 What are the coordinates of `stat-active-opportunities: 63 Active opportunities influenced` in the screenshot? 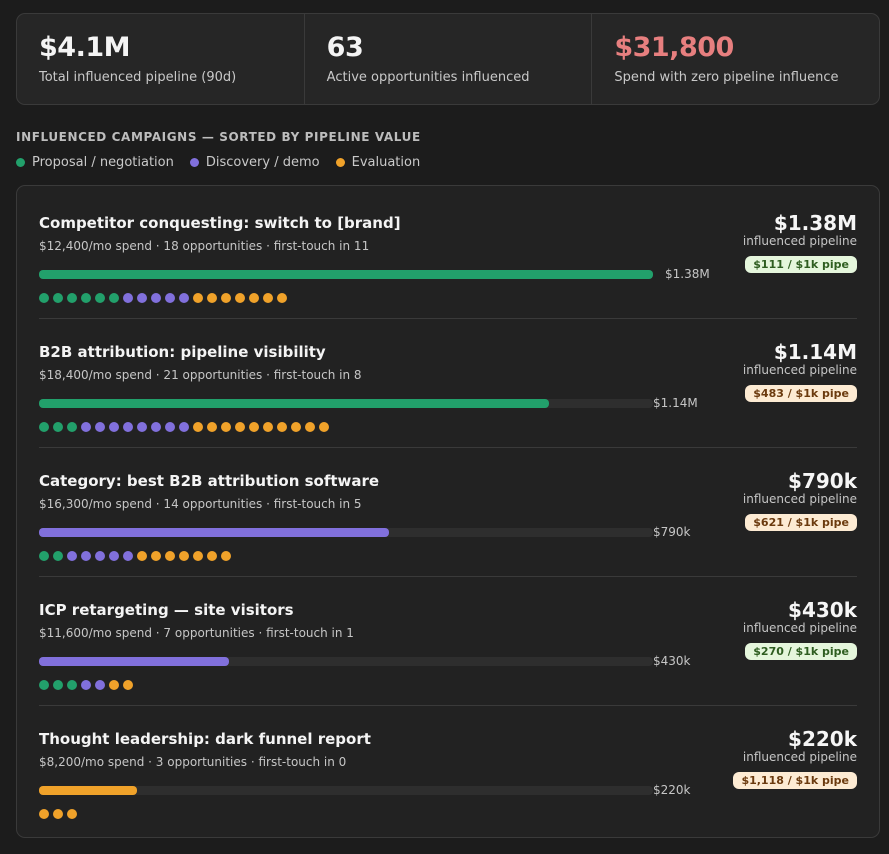 It's located at (449, 59).